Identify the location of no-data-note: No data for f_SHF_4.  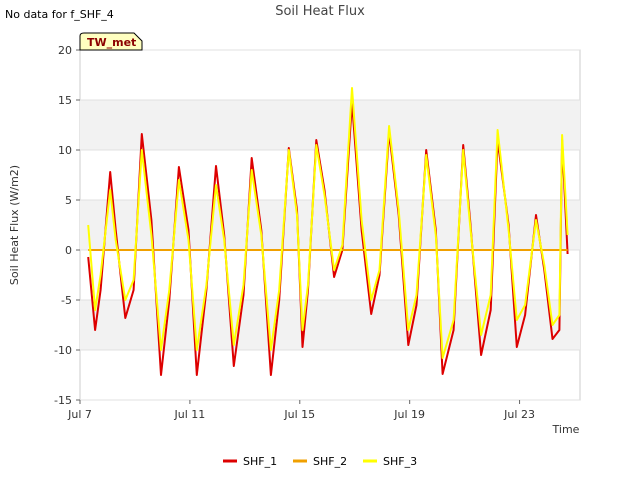
(59, 14).